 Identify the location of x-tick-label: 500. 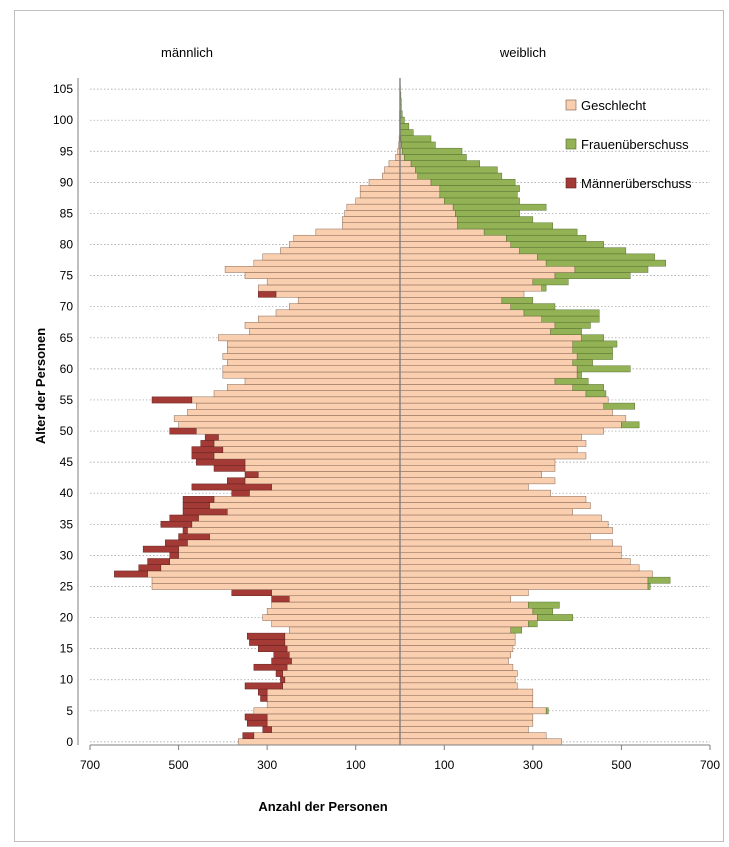
(179, 765).